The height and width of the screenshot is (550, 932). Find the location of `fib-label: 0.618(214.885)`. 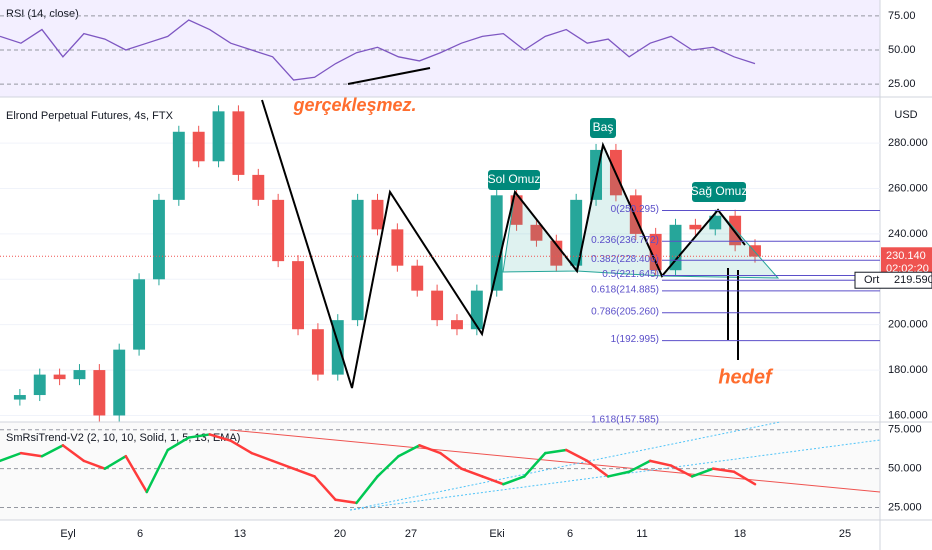

fib-label: 0.618(214.885) is located at coordinates (625, 290).